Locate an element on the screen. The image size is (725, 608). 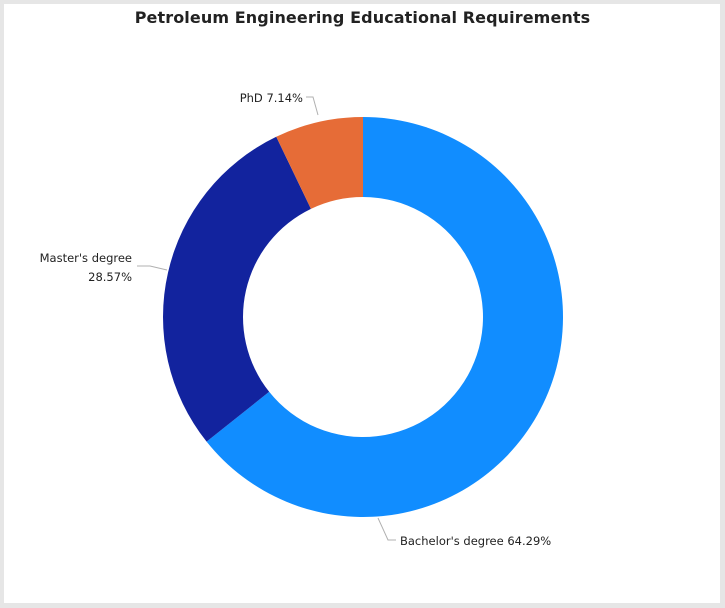
slice-master-s-degree is located at coordinates (237, 289).